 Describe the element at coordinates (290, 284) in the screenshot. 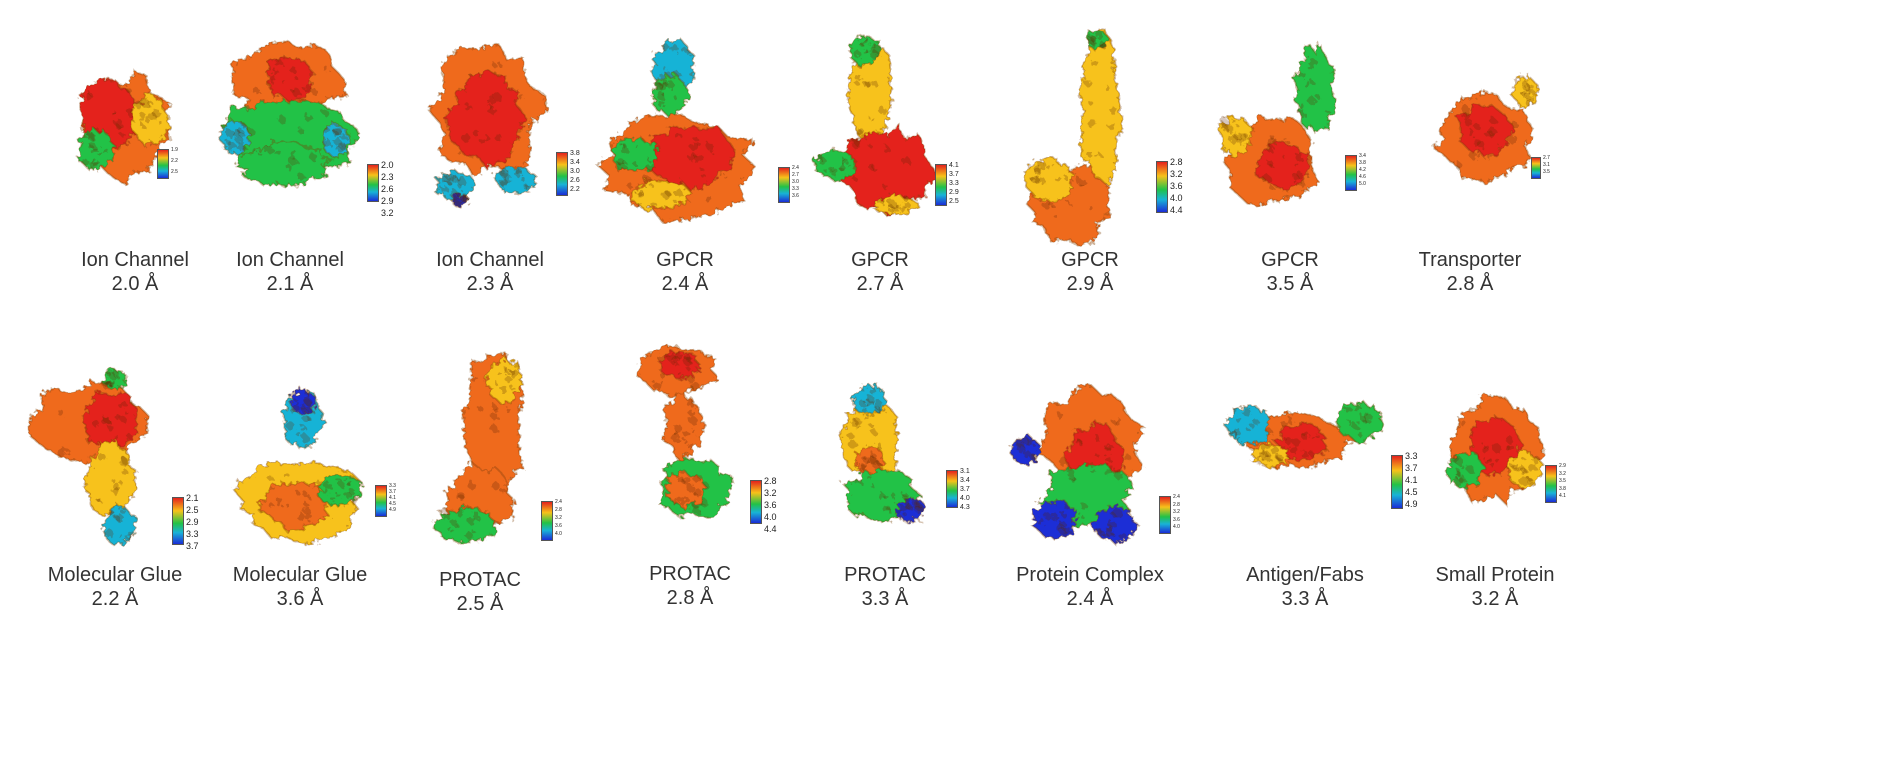

I see `structure-resolution: 2.1 Å` at that location.